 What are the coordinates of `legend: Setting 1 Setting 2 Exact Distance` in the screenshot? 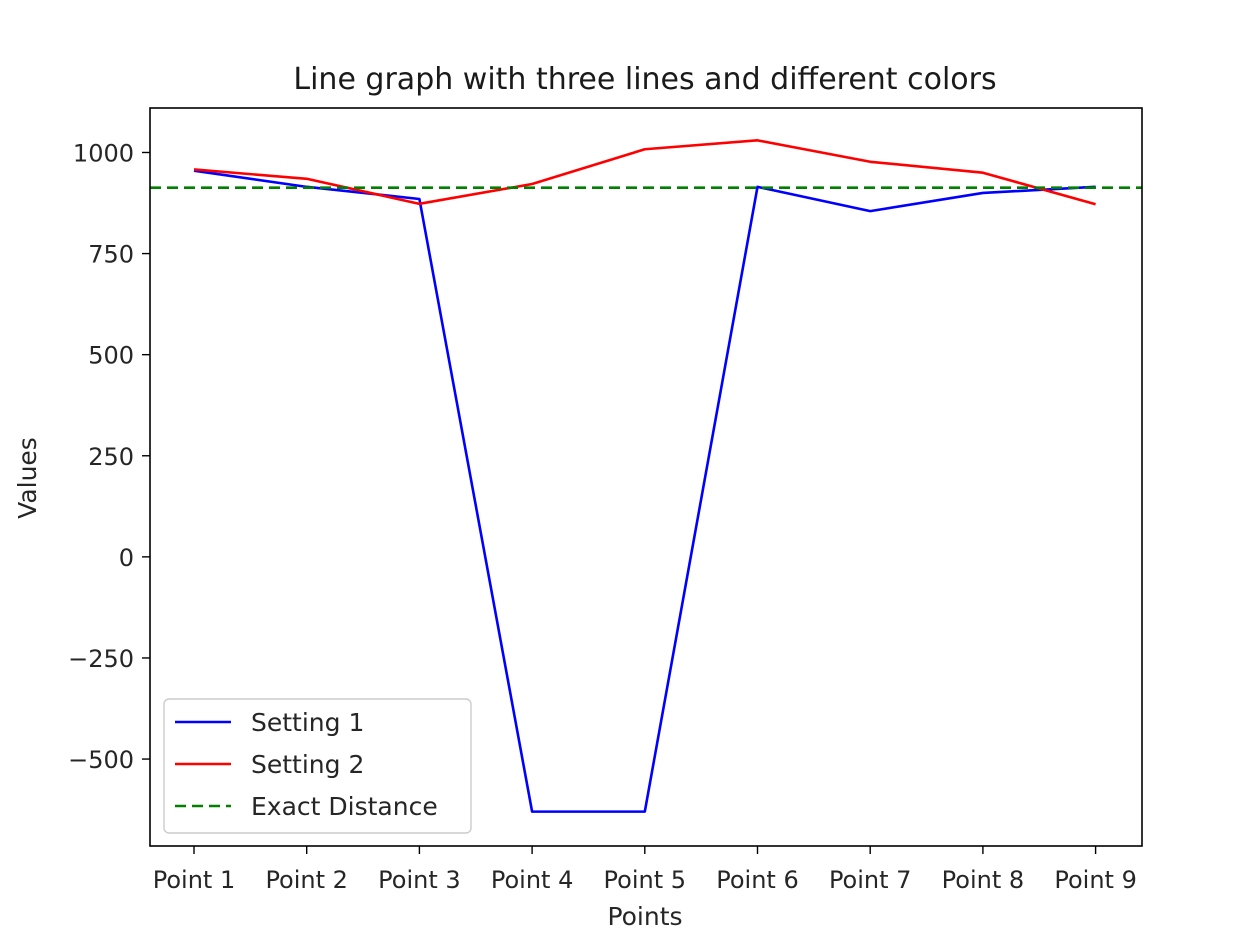 It's located at (317, 766).